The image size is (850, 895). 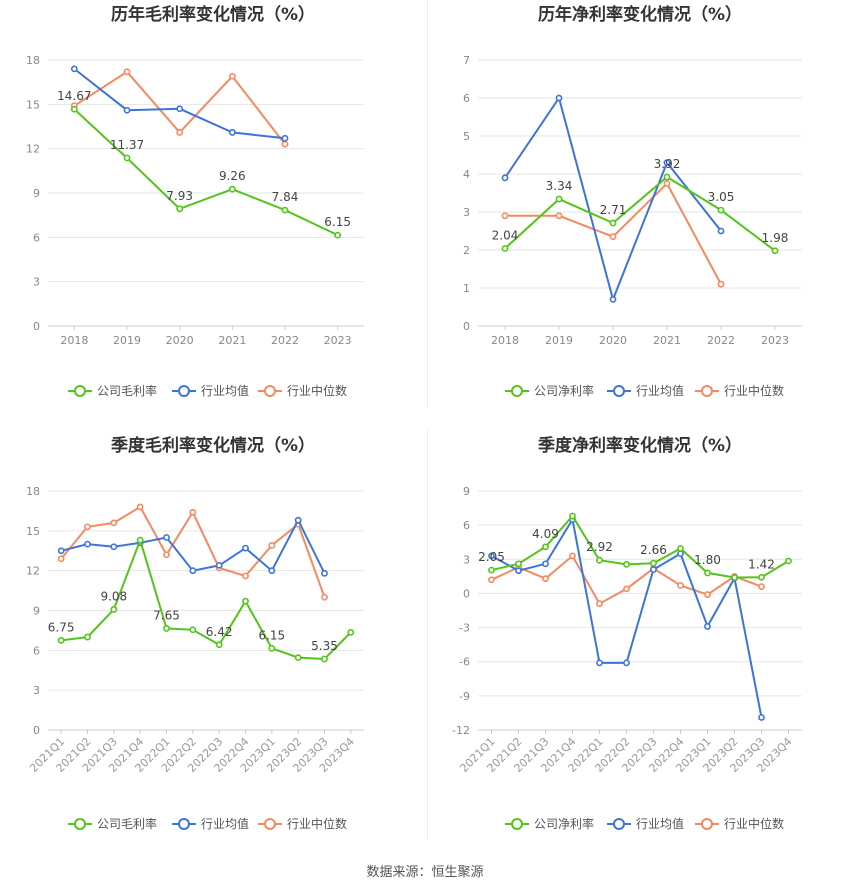 What do you see at coordinates (466, 136) in the screenshot?
I see `y-tick-label: 5` at bounding box center [466, 136].